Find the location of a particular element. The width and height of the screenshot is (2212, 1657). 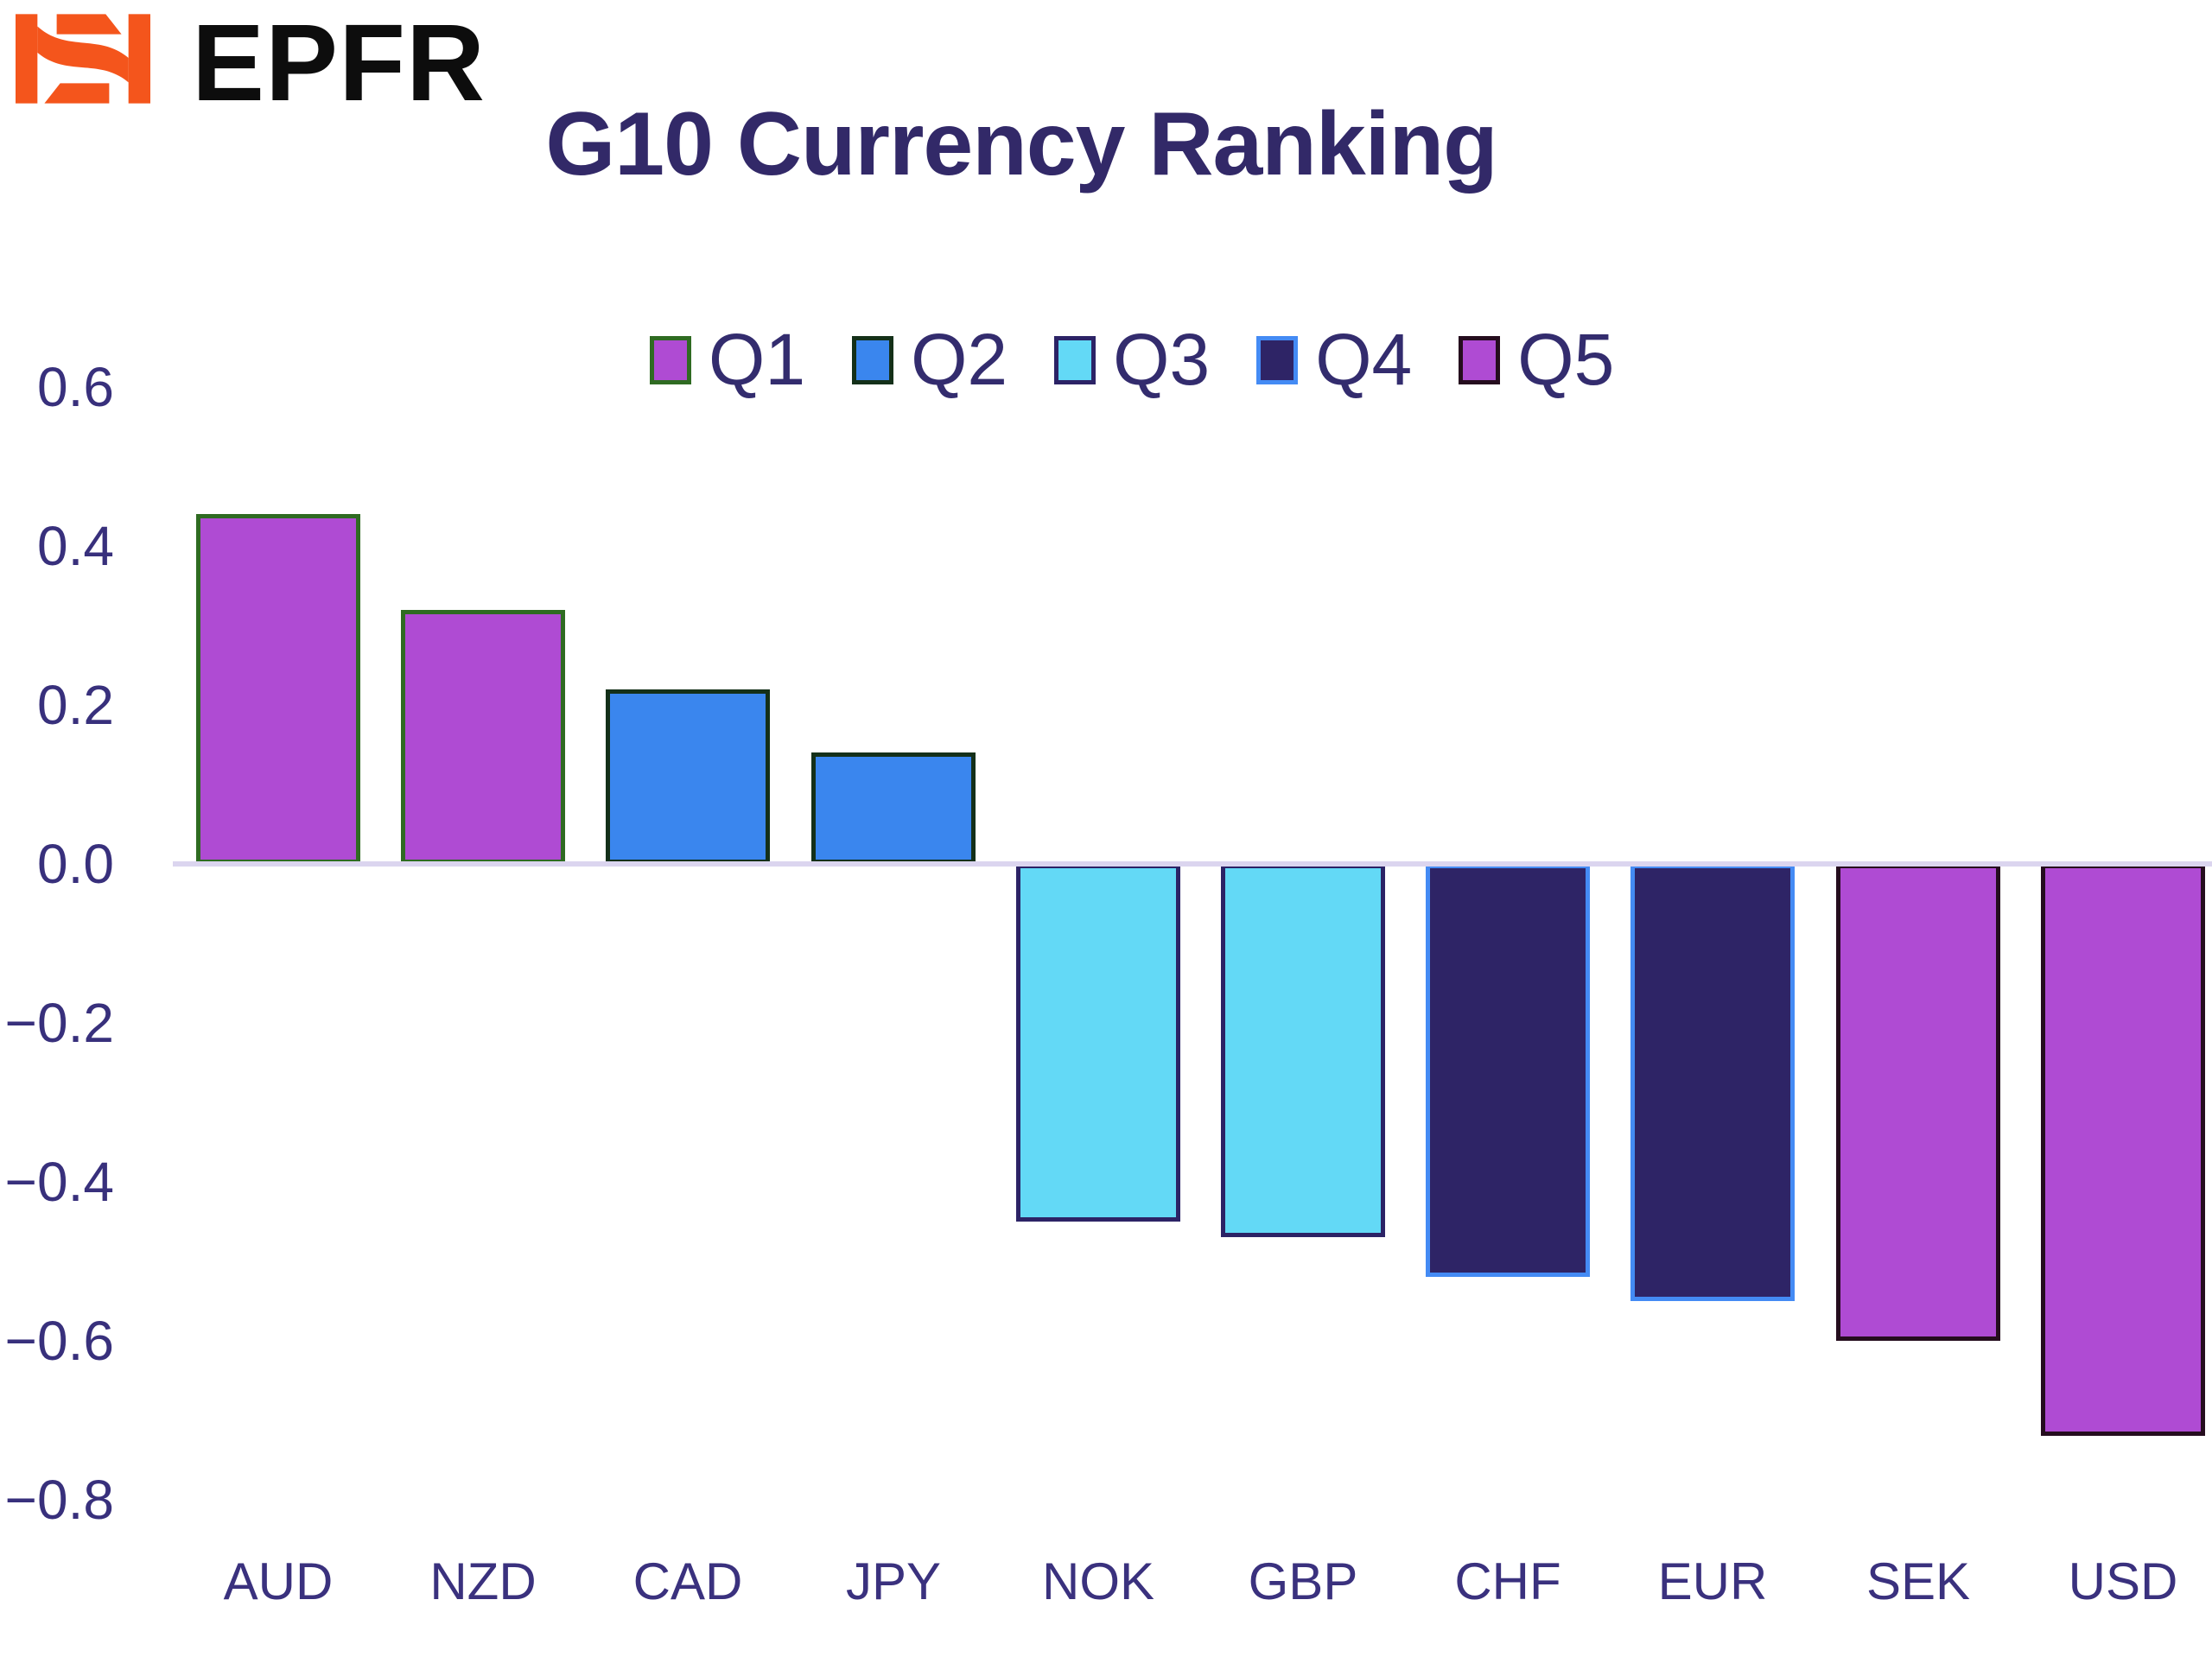

bar-gbp is located at coordinates (1303, 1050).